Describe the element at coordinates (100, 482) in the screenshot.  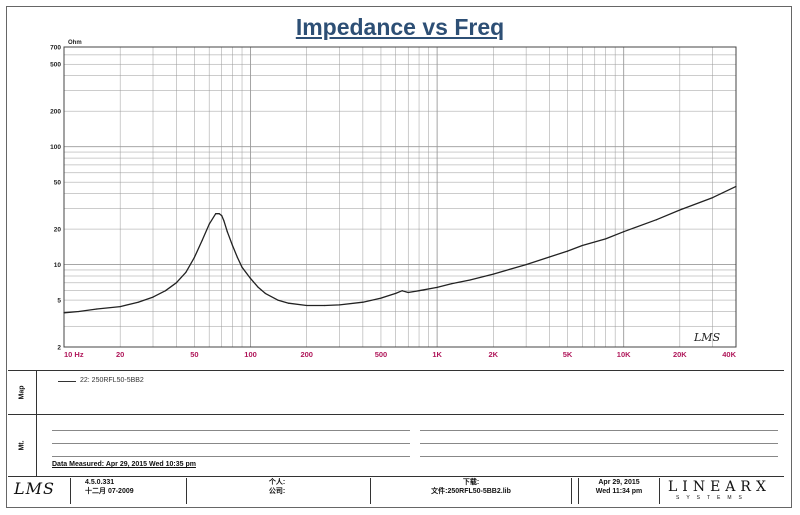
I see `version-number: 4.5.0.331` at that location.